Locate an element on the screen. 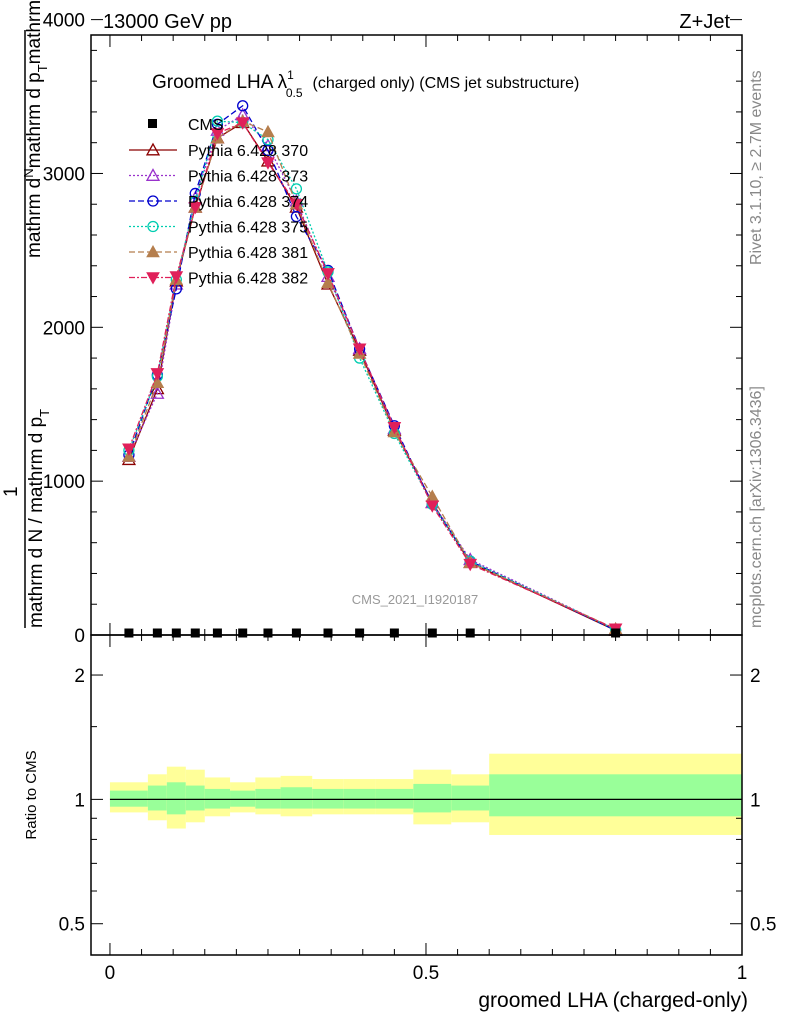 This screenshot has width=786, height=1024. title-rest: (charged only) (CMS jet substructure) is located at coordinates (446, 83).